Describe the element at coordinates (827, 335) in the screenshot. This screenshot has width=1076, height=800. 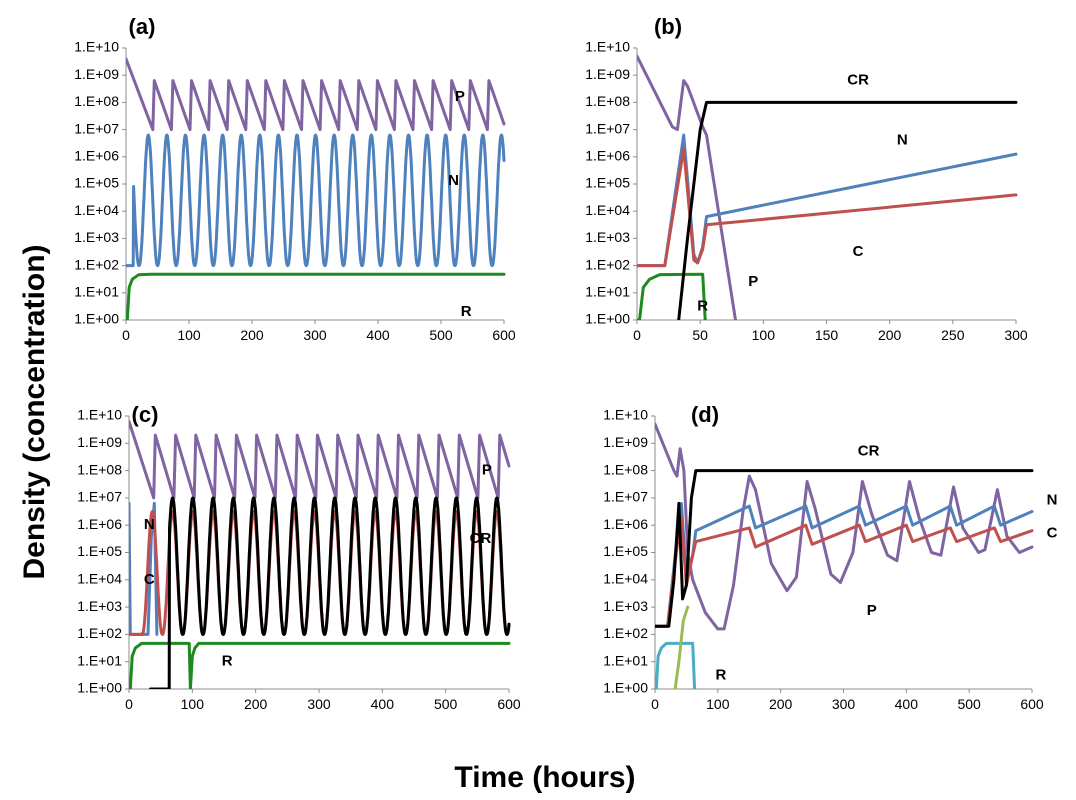
I see `x-tick-label: 150` at that location.